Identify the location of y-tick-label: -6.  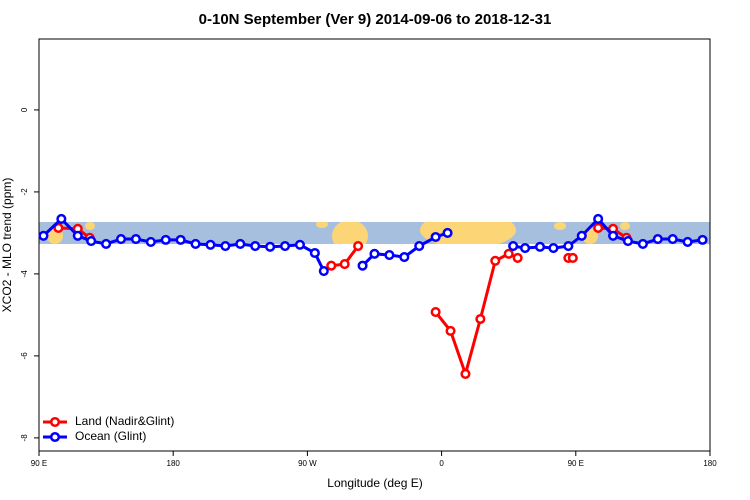
(24, 356).